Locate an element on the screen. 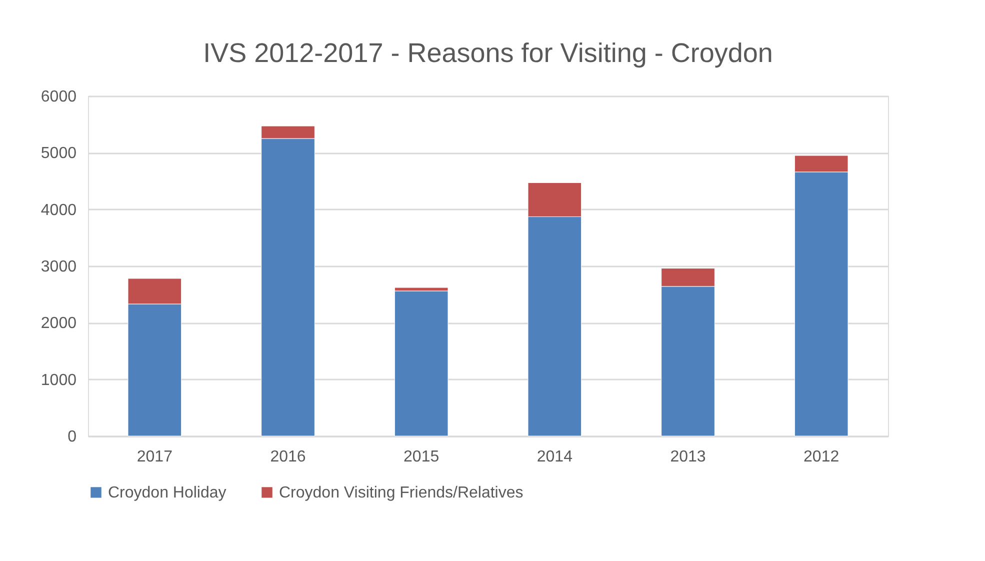 This screenshot has height=561, width=985. legend-label: Croydon Visiting Friends/Relatives is located at coordinates (401, 493).